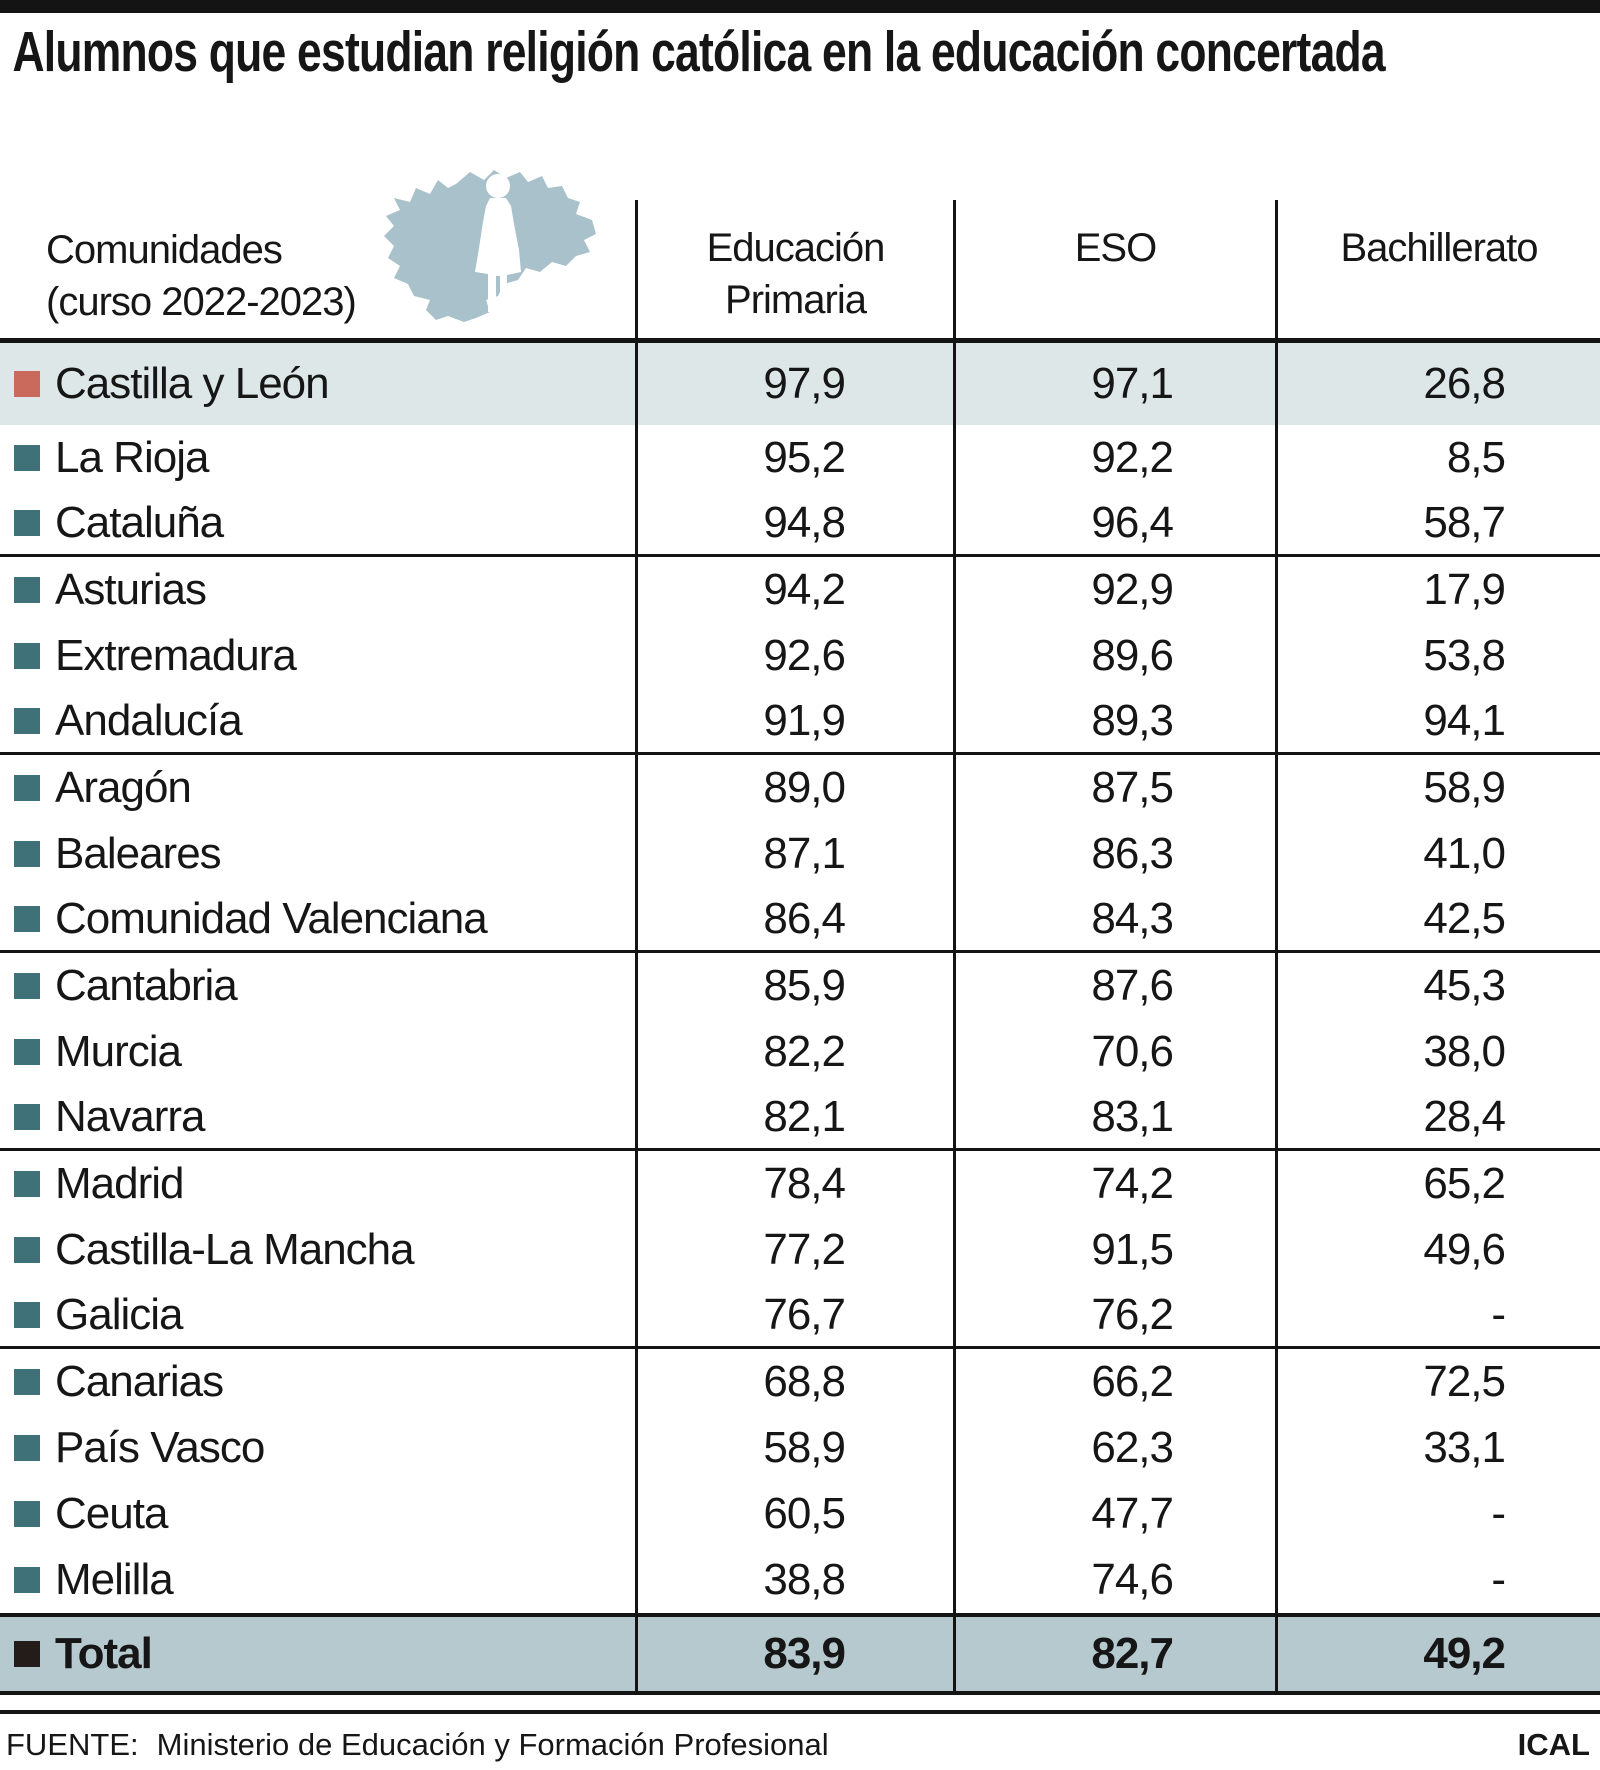  Describe the element at coordinates (800, 1052) in the screenshot. I see `table-row: Murcia 82,2 70,6 38,0` at that location.